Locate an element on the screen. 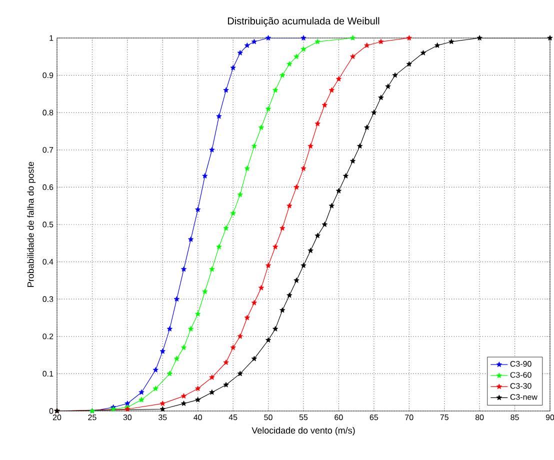  y-axis-title: Probabilidade de falha do poste is located at coordinates (31, 224).